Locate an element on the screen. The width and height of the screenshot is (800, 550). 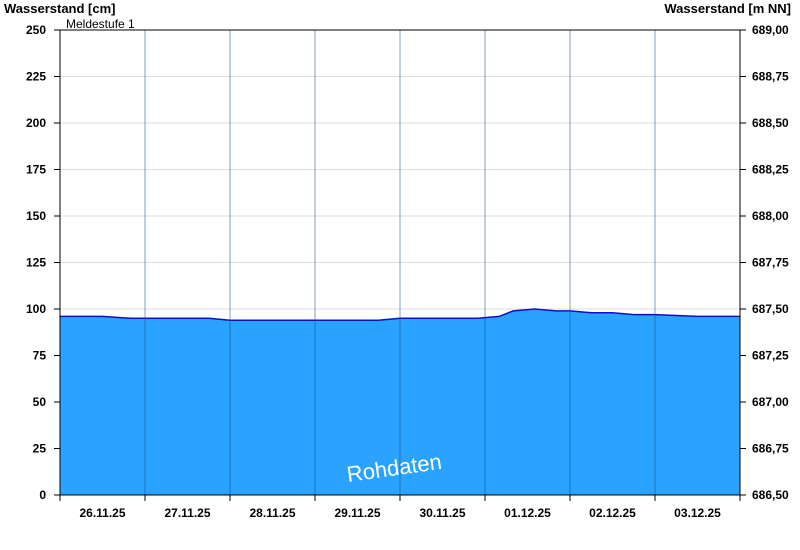
left-tick-label: 0 is located at coordinates (42, 495).